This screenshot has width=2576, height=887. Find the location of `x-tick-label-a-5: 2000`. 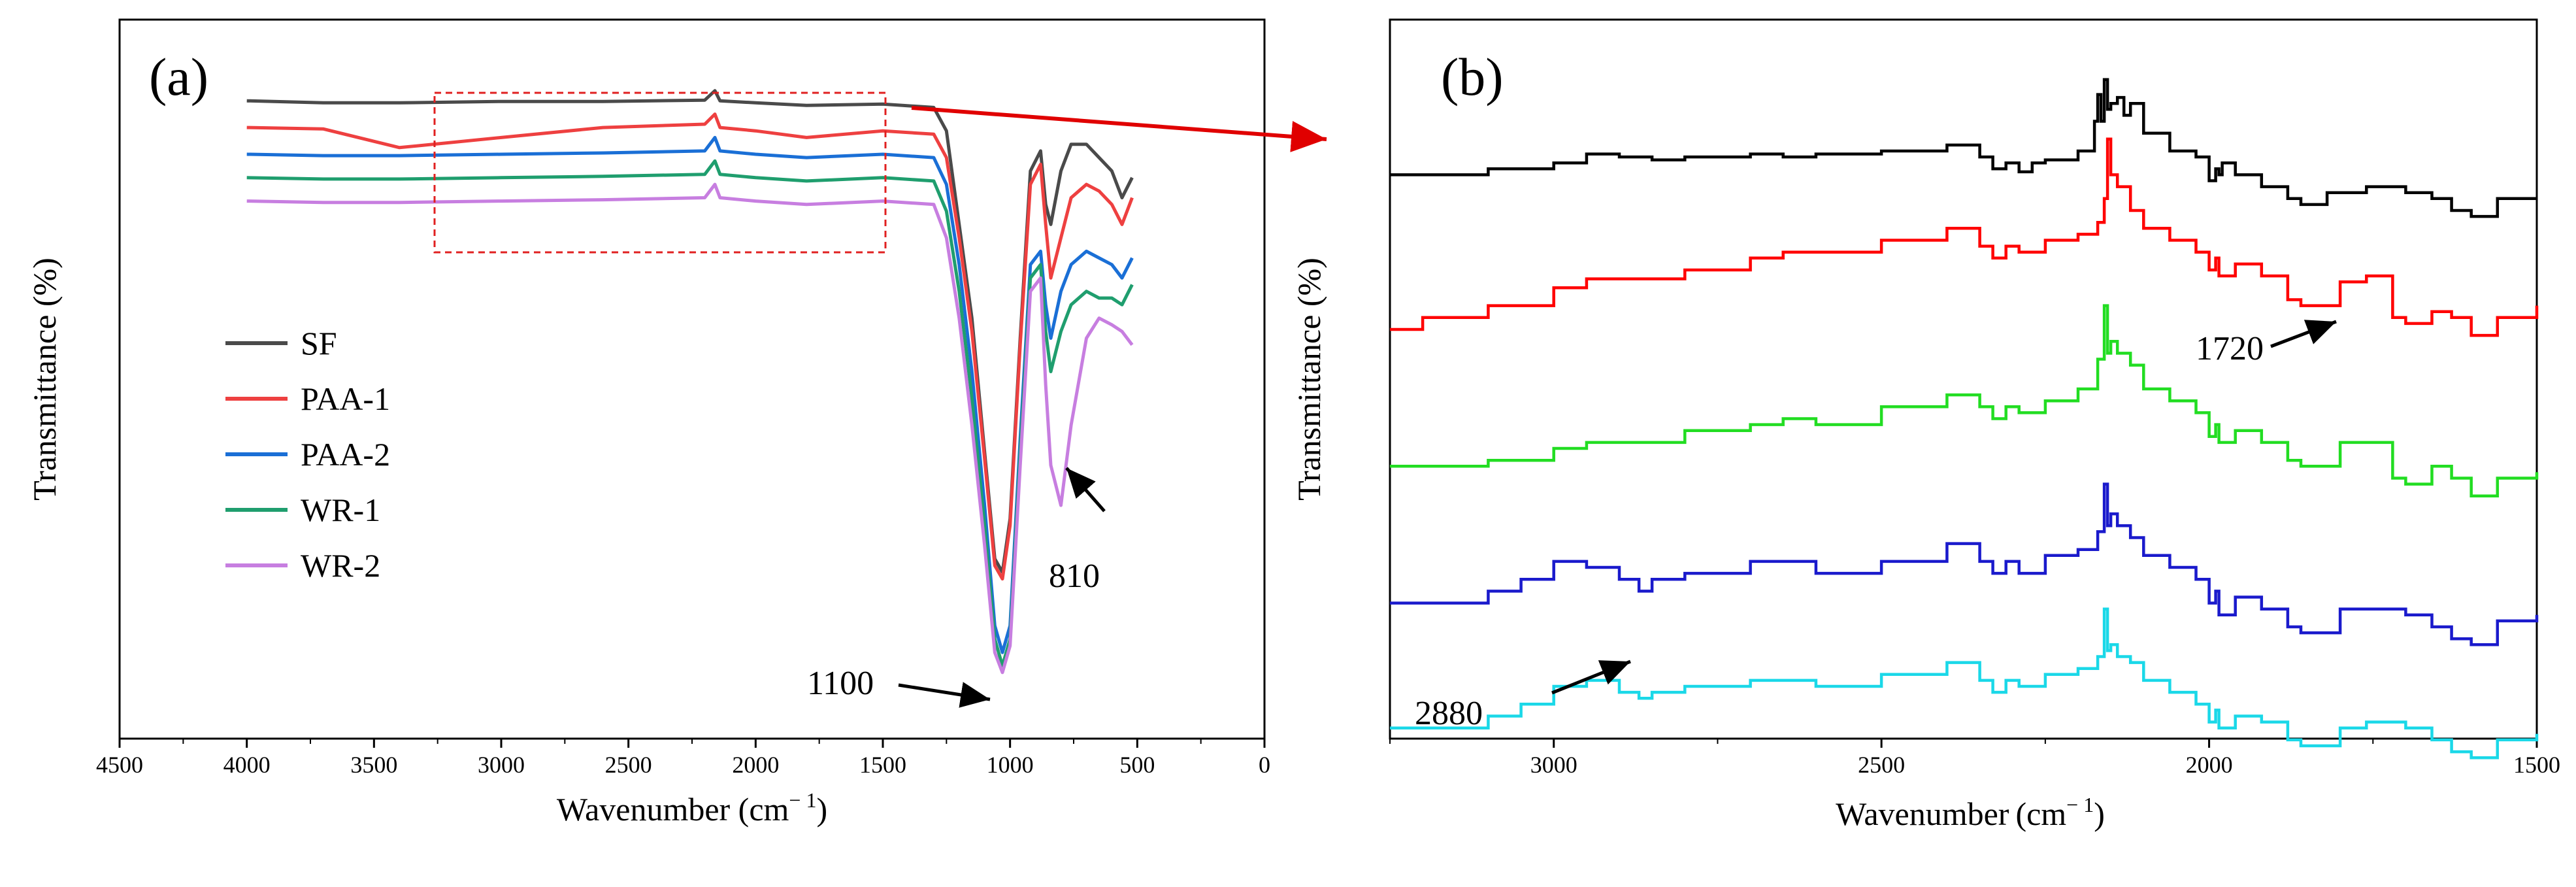

x-tick-label-a-5: 2000 is located at coordinates (755, 765).